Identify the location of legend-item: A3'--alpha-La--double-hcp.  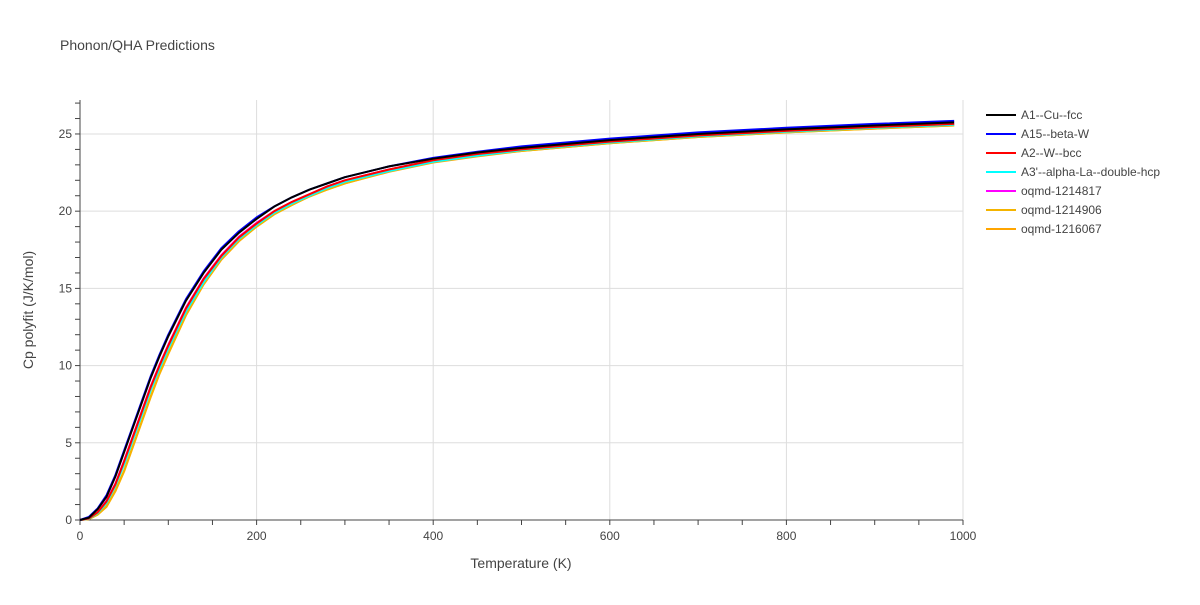
(1073, 172).